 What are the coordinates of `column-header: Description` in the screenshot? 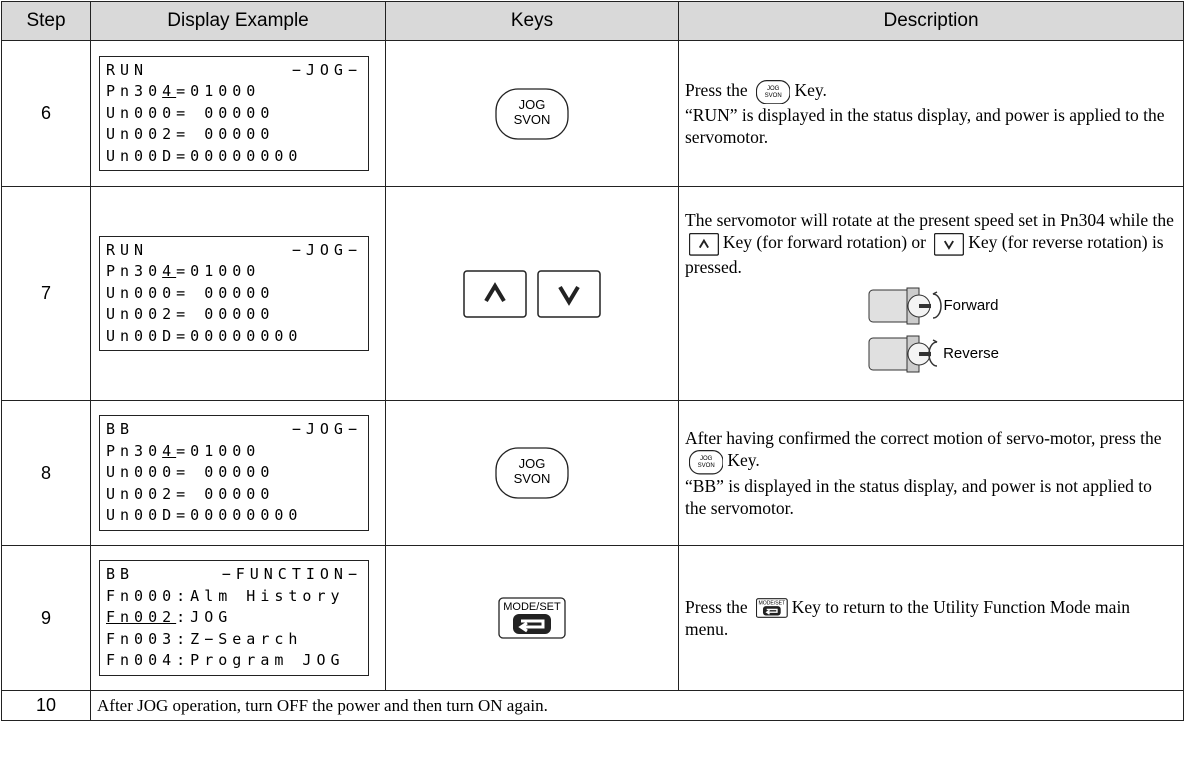 It's located at (931, 21).